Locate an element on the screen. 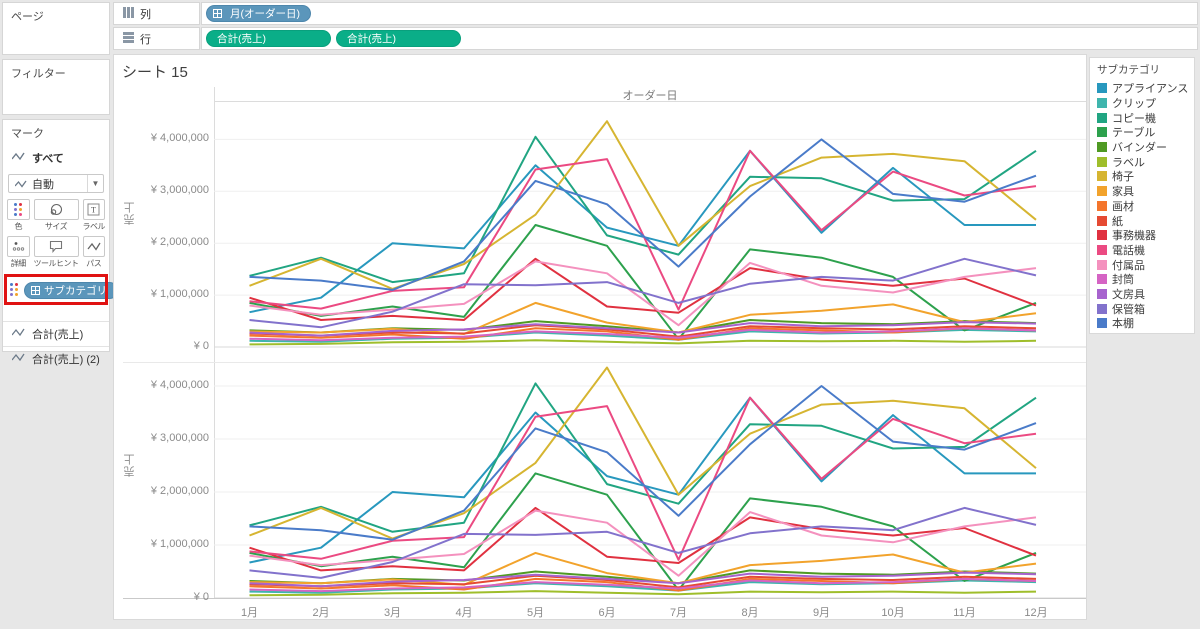 The height and width of the screenshot is (629, 1200). legend-item: 画材 is located at coordinates (1142, 206).